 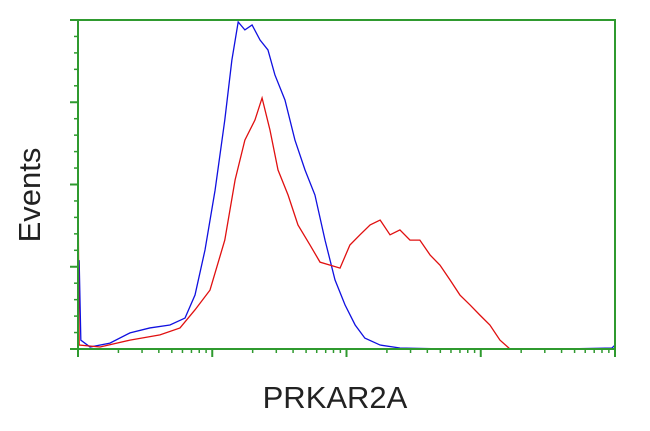 I want to click on y-axis-label: Events, so click(x=29, y=195).